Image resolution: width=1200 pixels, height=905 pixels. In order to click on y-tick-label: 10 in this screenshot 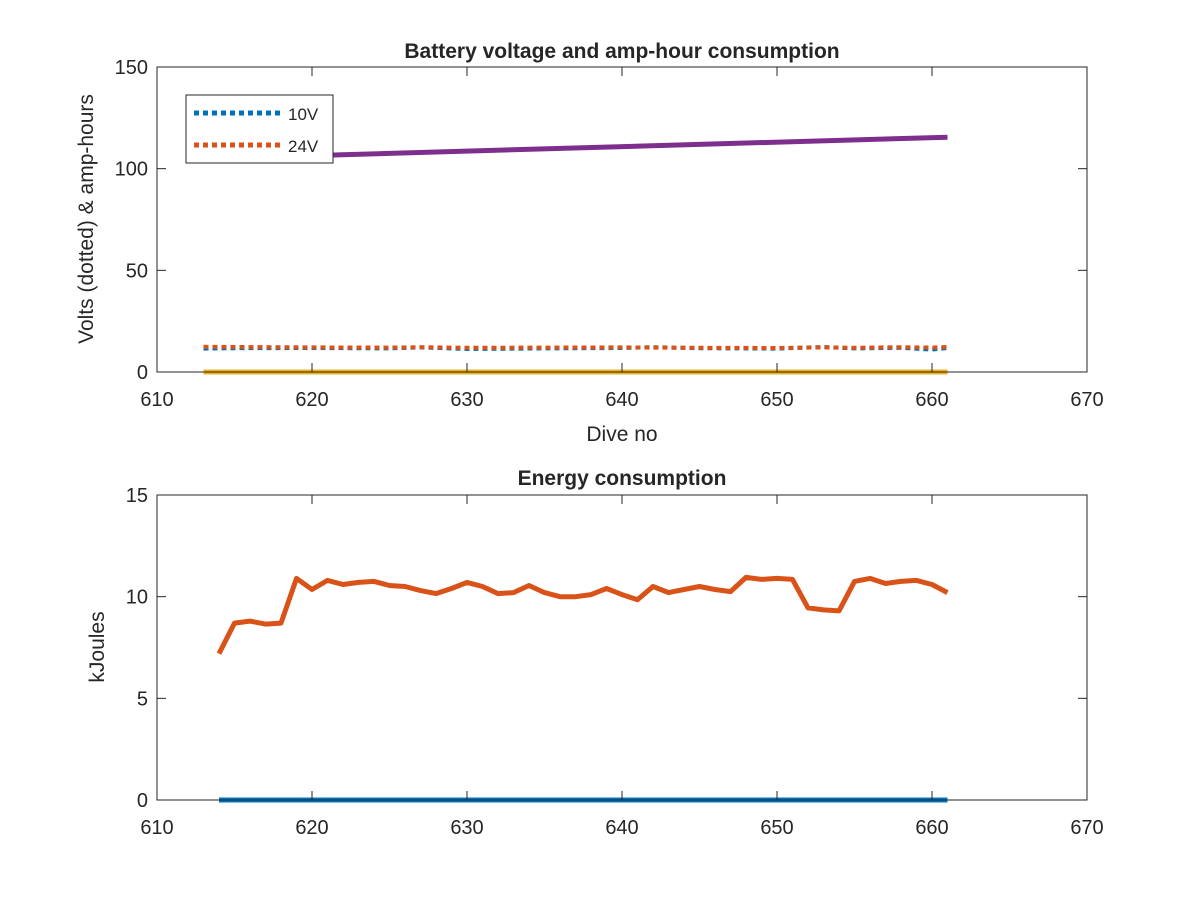, I will do `click(137, 598)`.